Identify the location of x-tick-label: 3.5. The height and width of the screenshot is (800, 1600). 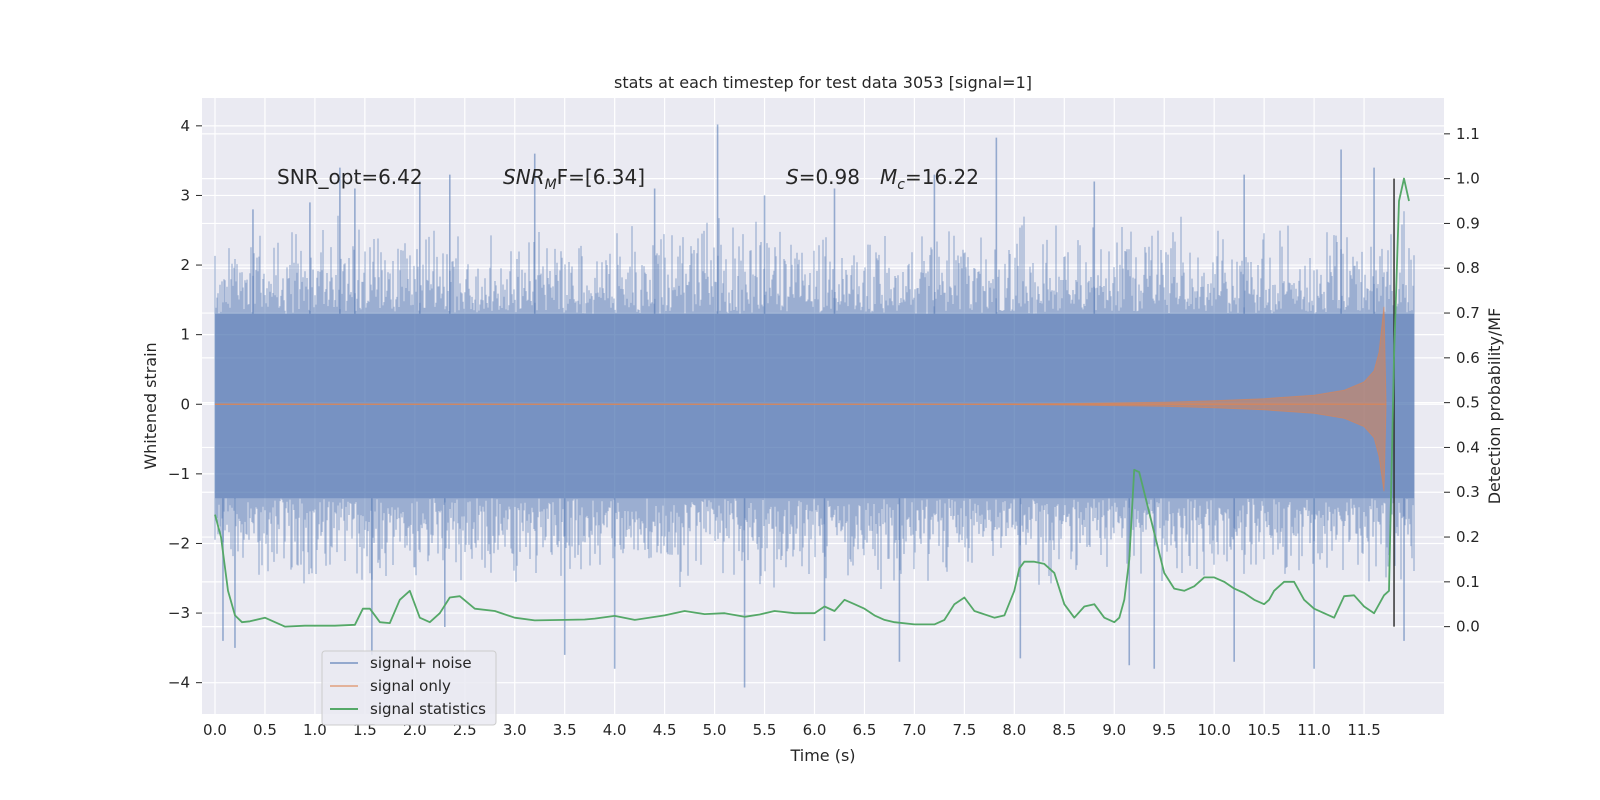
(565, 730).